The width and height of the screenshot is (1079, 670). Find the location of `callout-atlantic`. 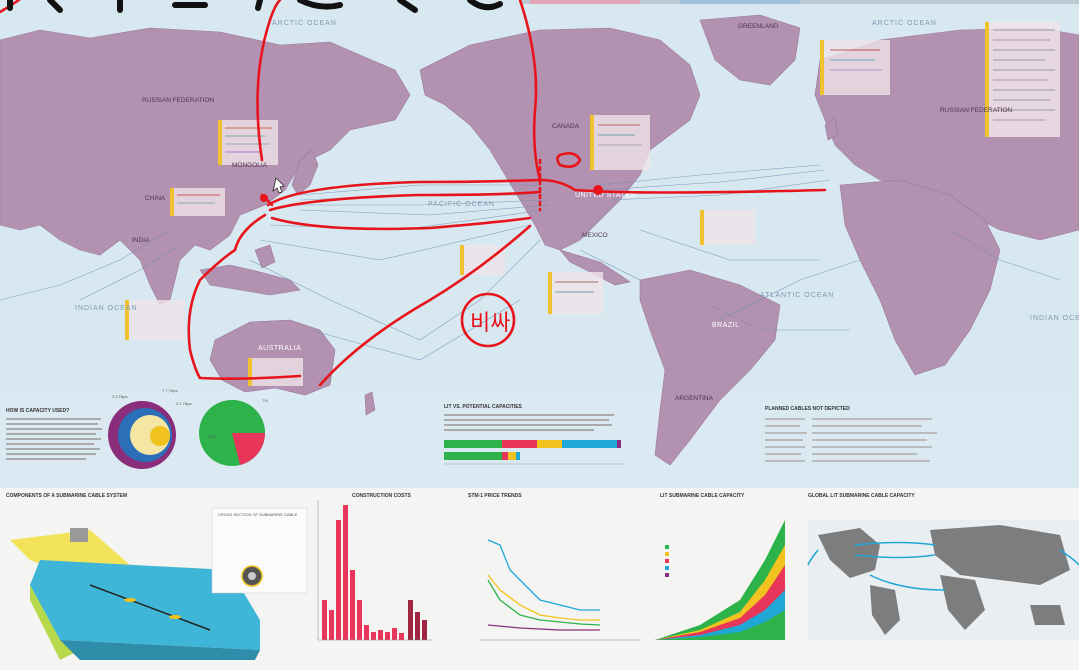

callout-atlantic is located at coordinates (727, 227).